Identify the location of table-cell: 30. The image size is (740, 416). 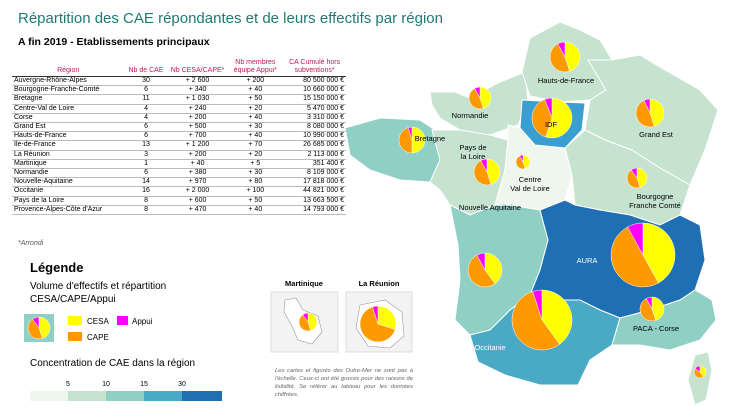
(146, 81).